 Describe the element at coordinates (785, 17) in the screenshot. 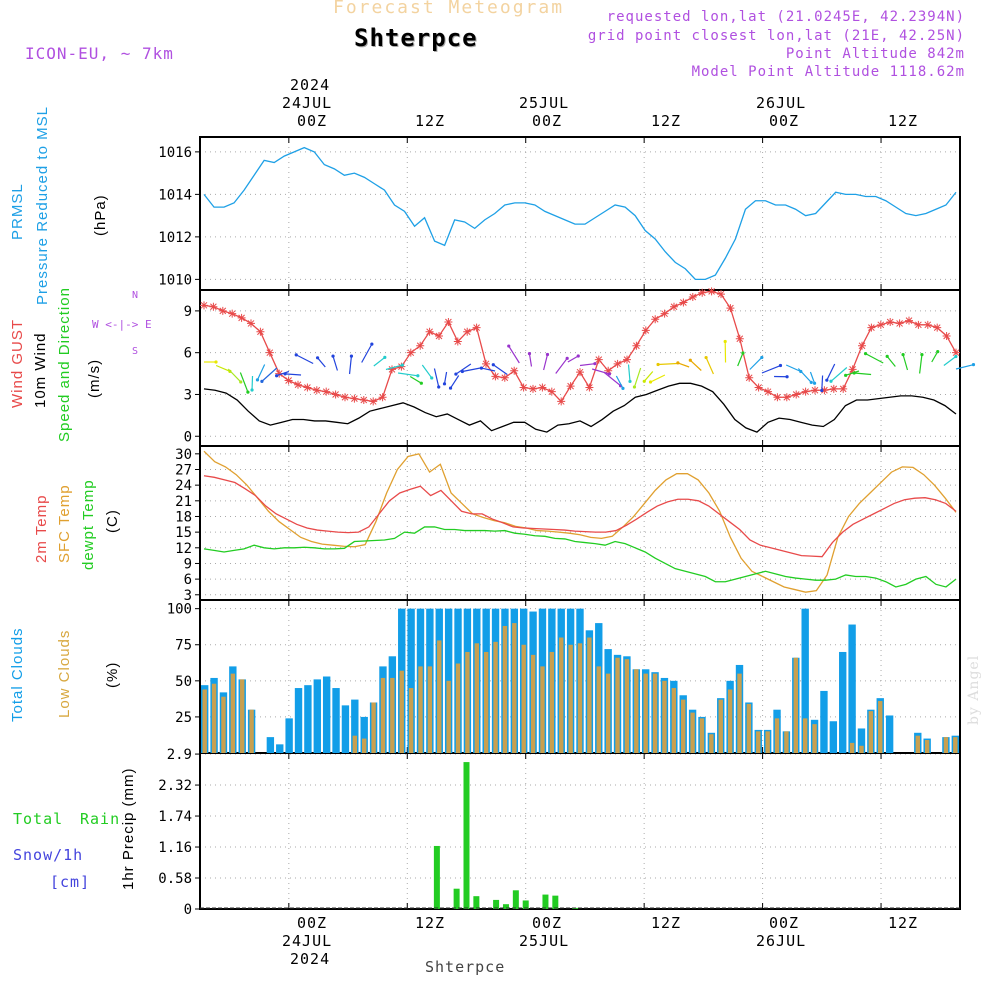

I see `requested-coords: requested lon,lat (21.0245E, 42.2394N)` at that location.